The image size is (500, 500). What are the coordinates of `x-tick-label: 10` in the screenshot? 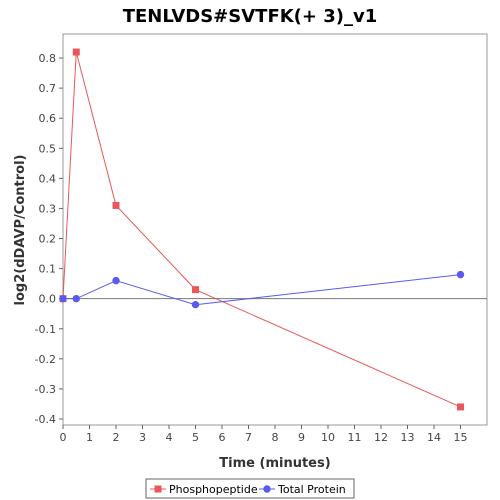 It's located at (328, 437).